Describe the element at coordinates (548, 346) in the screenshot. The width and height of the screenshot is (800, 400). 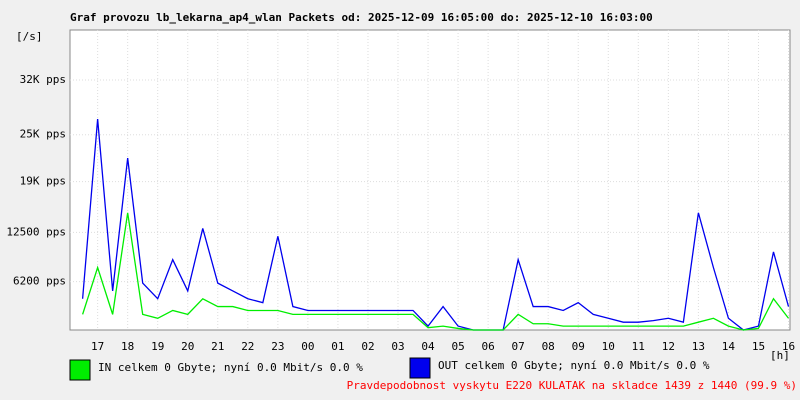
I see `x-tick-label: 08` at that location.